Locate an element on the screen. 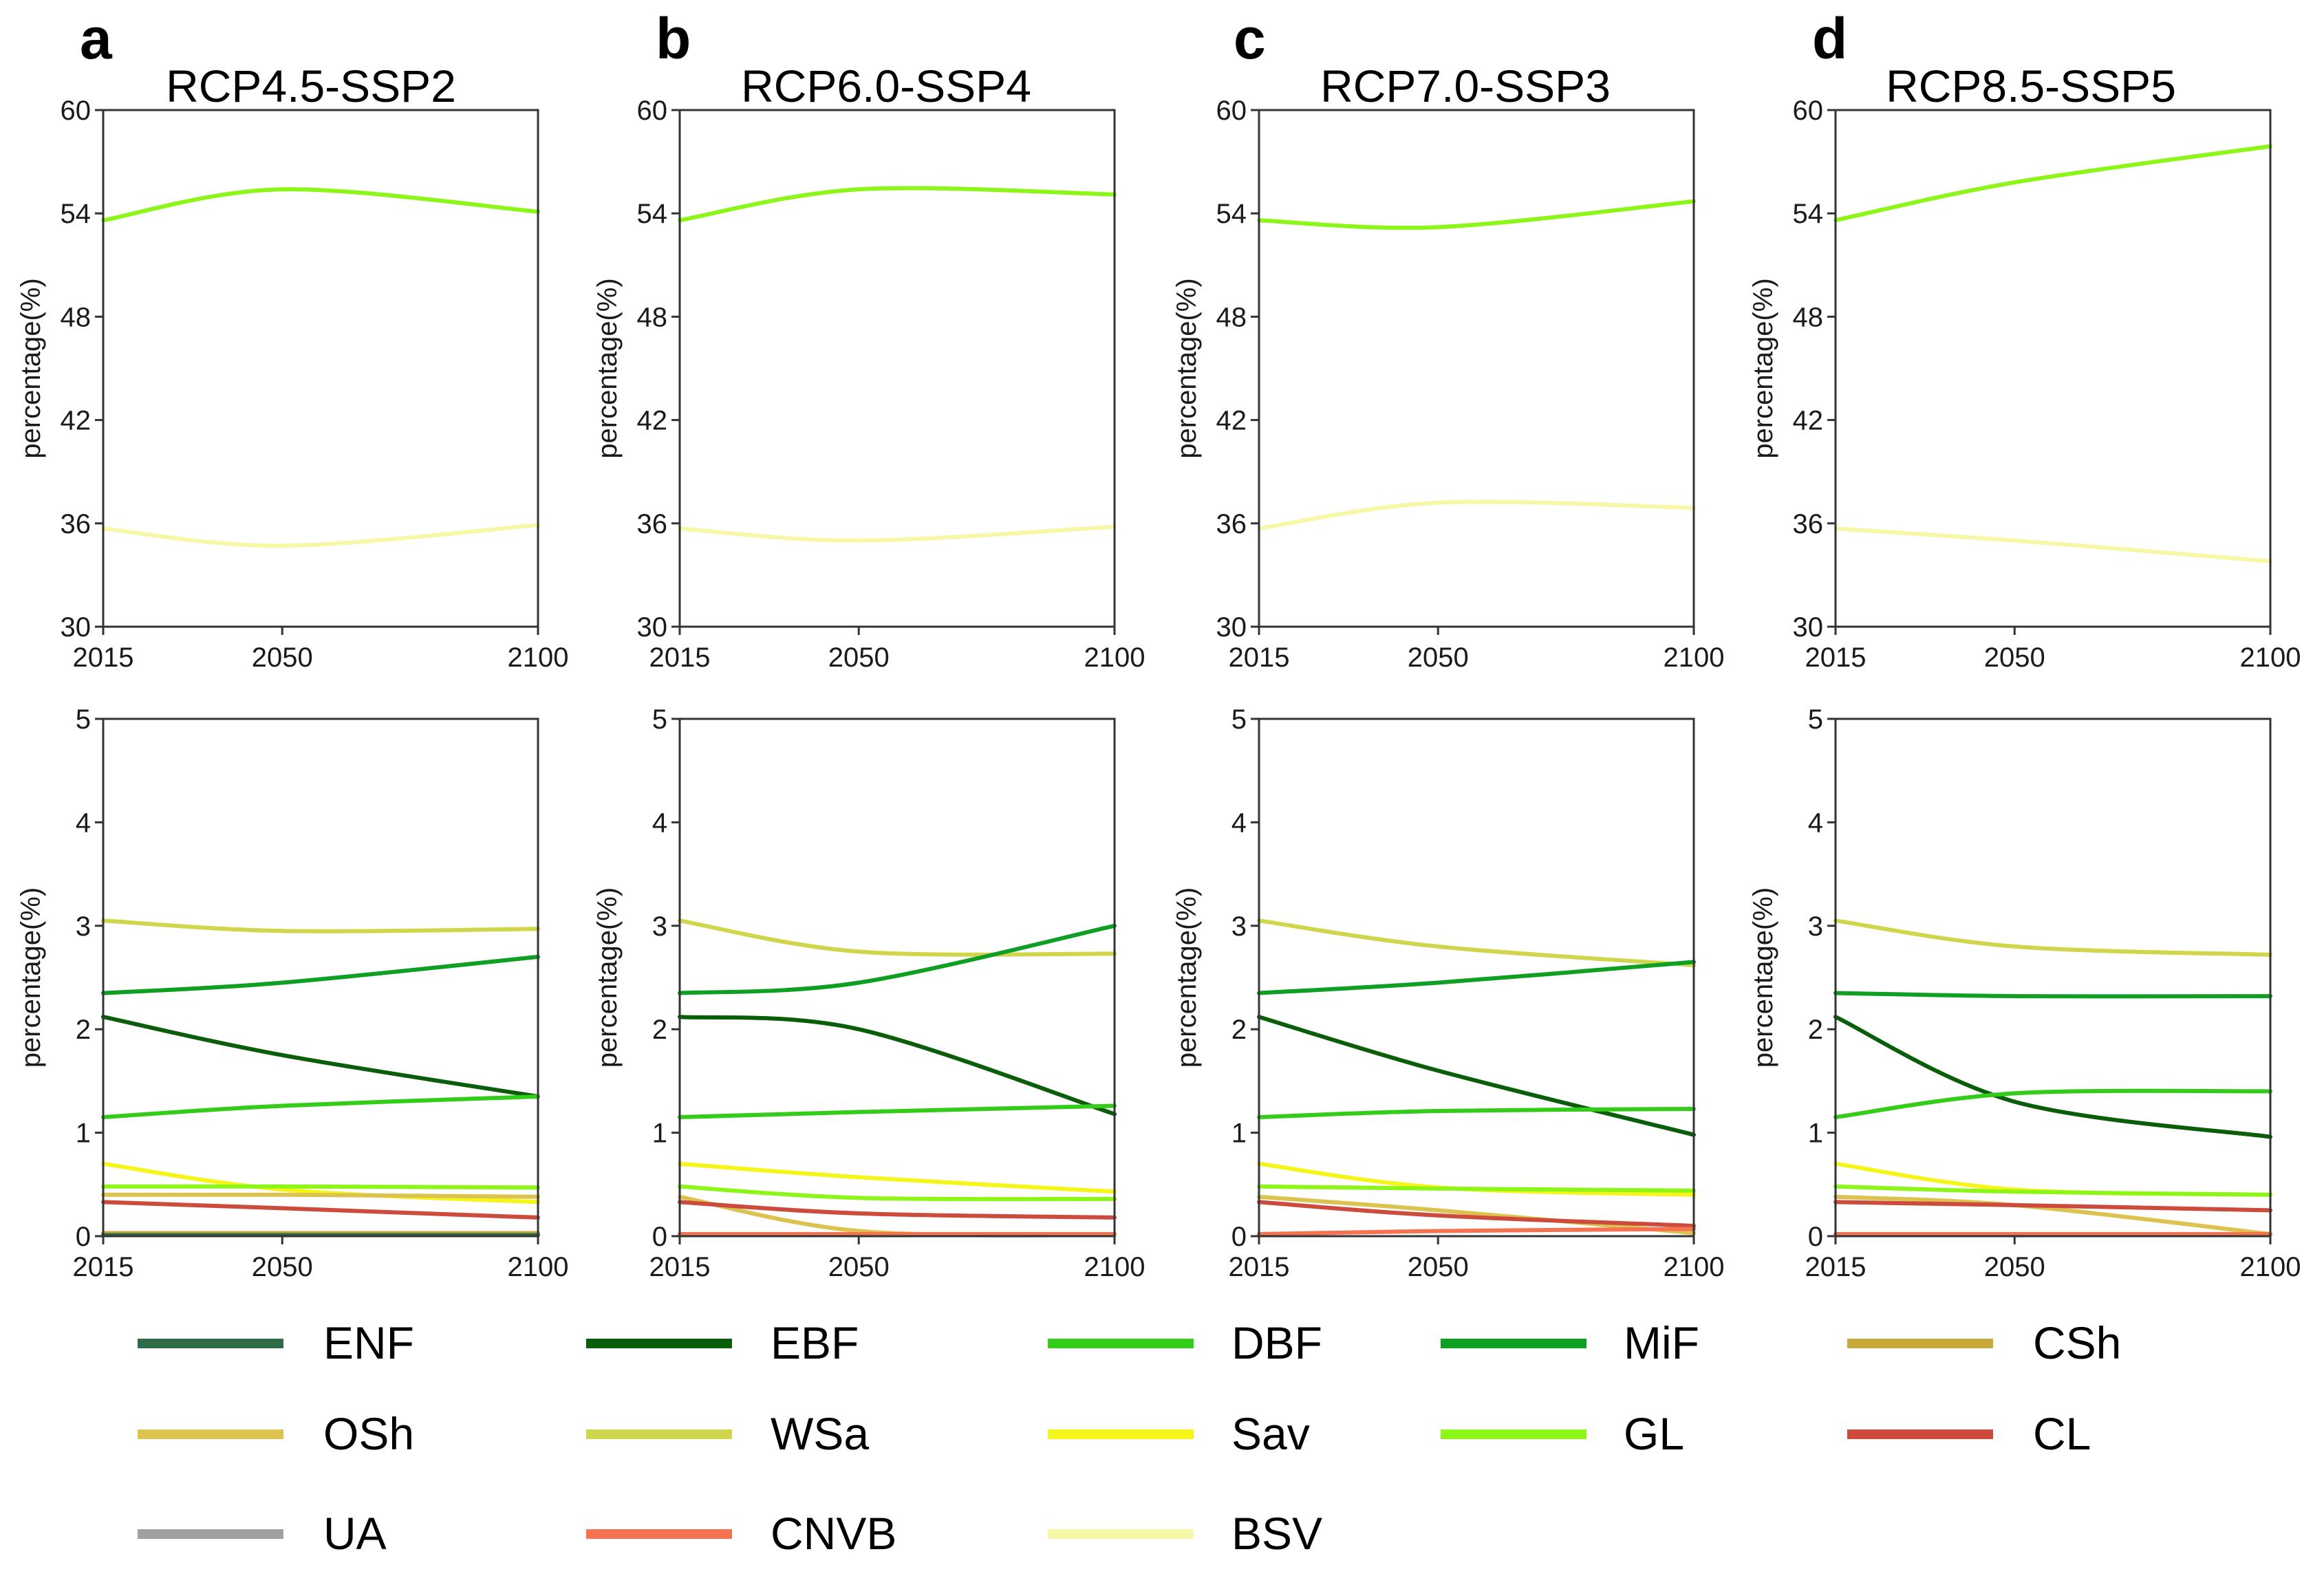 The image size is (2324, 1576). legend-label-cl: CL is located at coordinates (2062, 1433).